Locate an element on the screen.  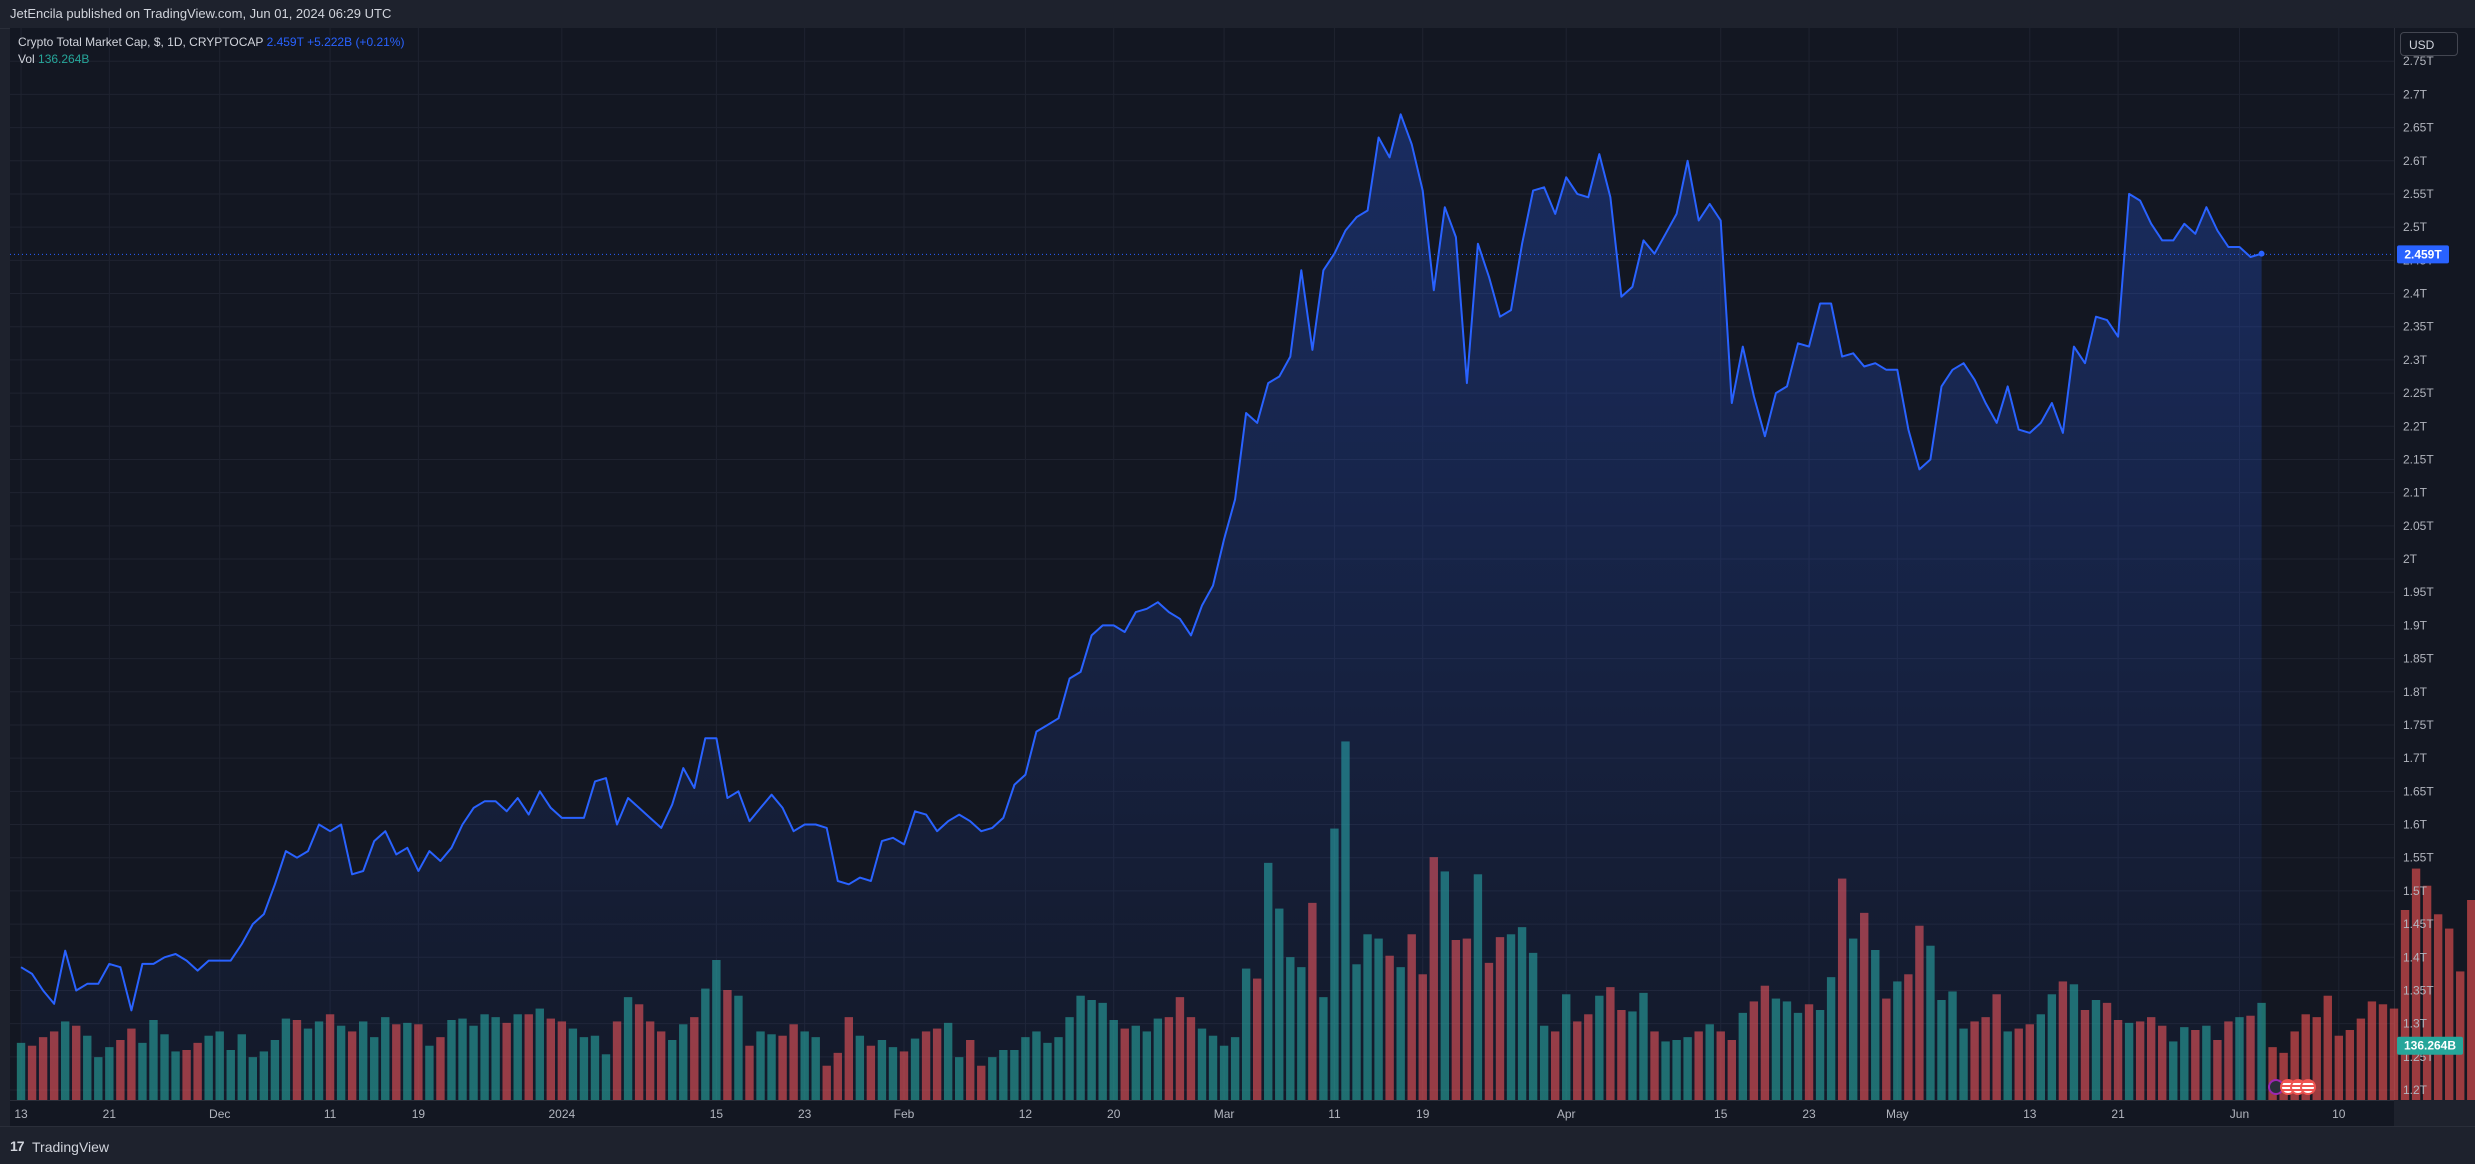
volume-badge is located at coordinates (2430, 1045).